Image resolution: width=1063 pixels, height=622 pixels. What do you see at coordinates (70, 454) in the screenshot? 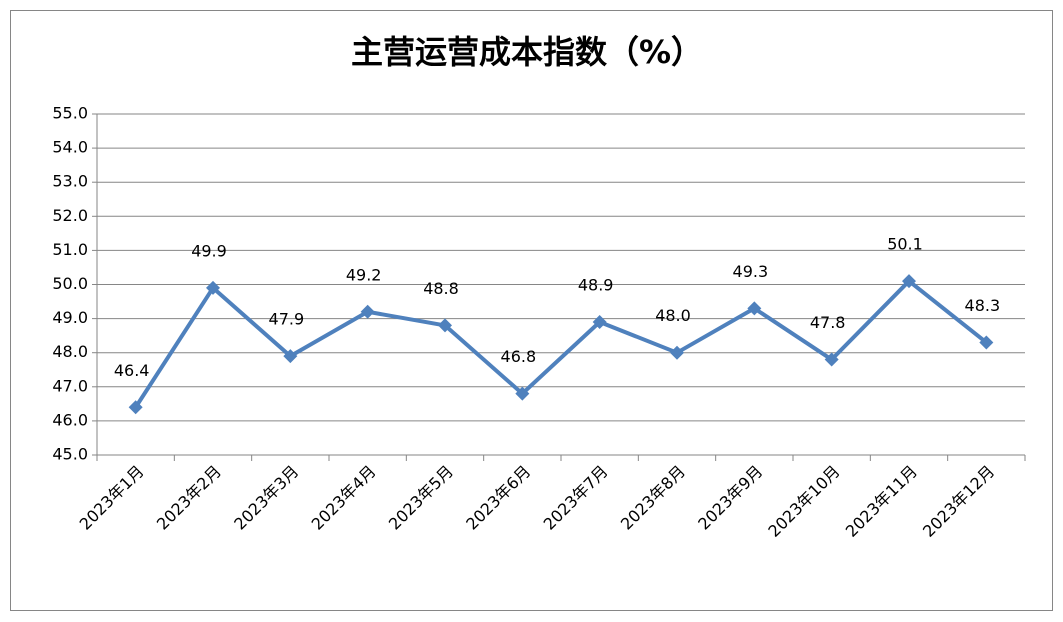
I see `y-tick-label: 45.0` at bounding box center [70, 454].